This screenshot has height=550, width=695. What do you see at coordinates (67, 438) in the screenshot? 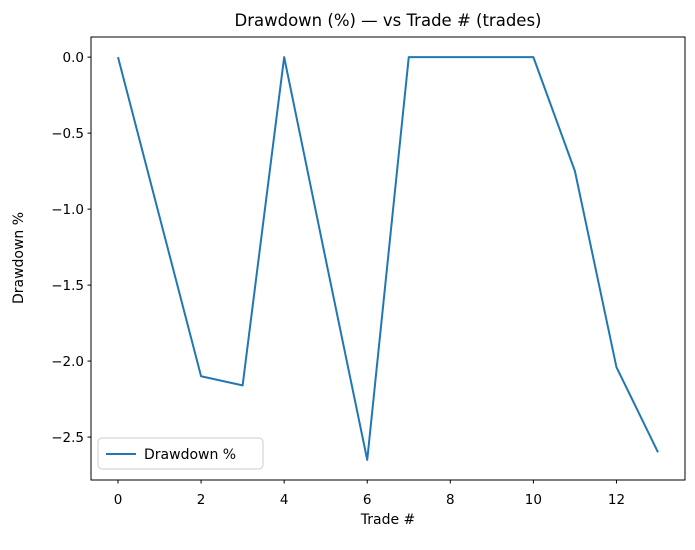
I see `y-tick-label: −2.5` at bounding box center [67, 438].